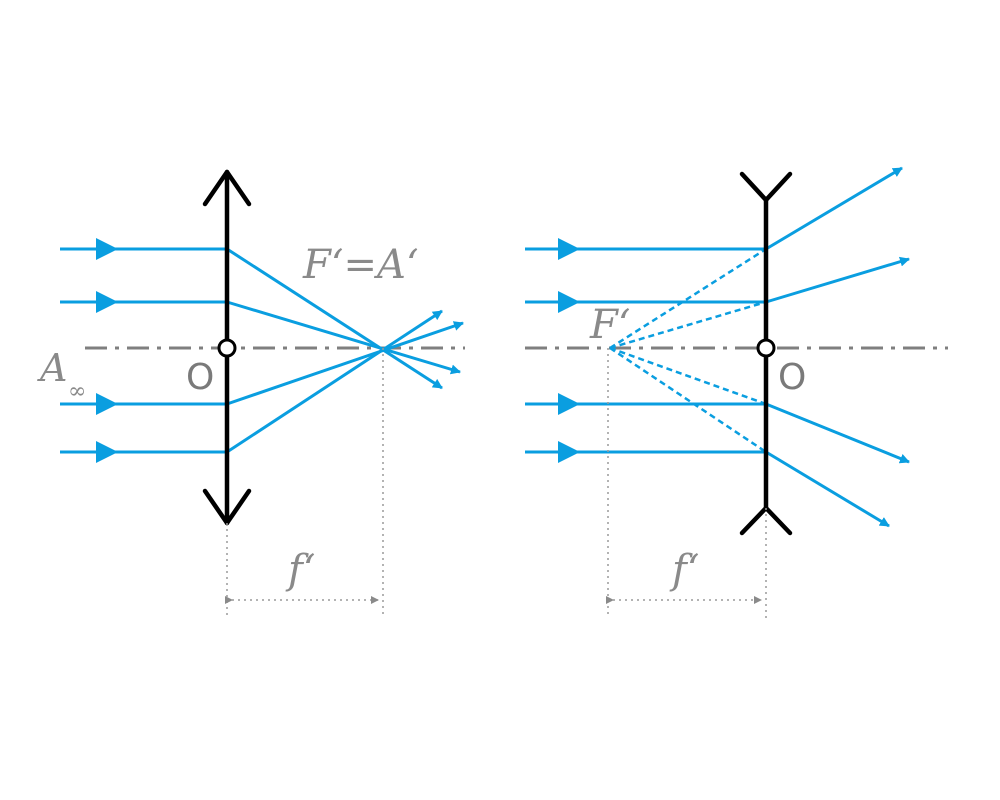  Describe the element at coordinates (200, 377) in the screenshot. I see `optical-center-label-left: O` at that location.